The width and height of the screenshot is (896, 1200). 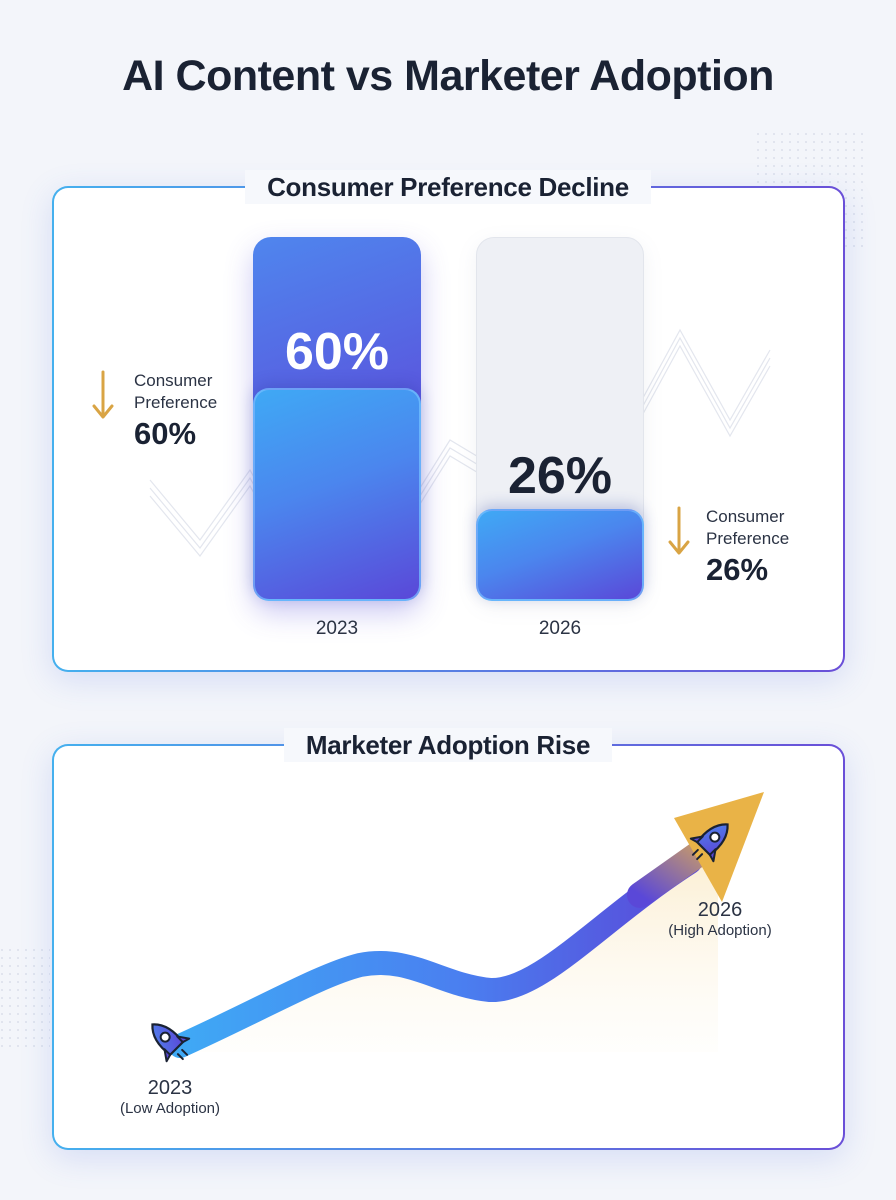 I want to click on page-title: AI Content vs Marketer Adoption, so click(x=448, y=76).